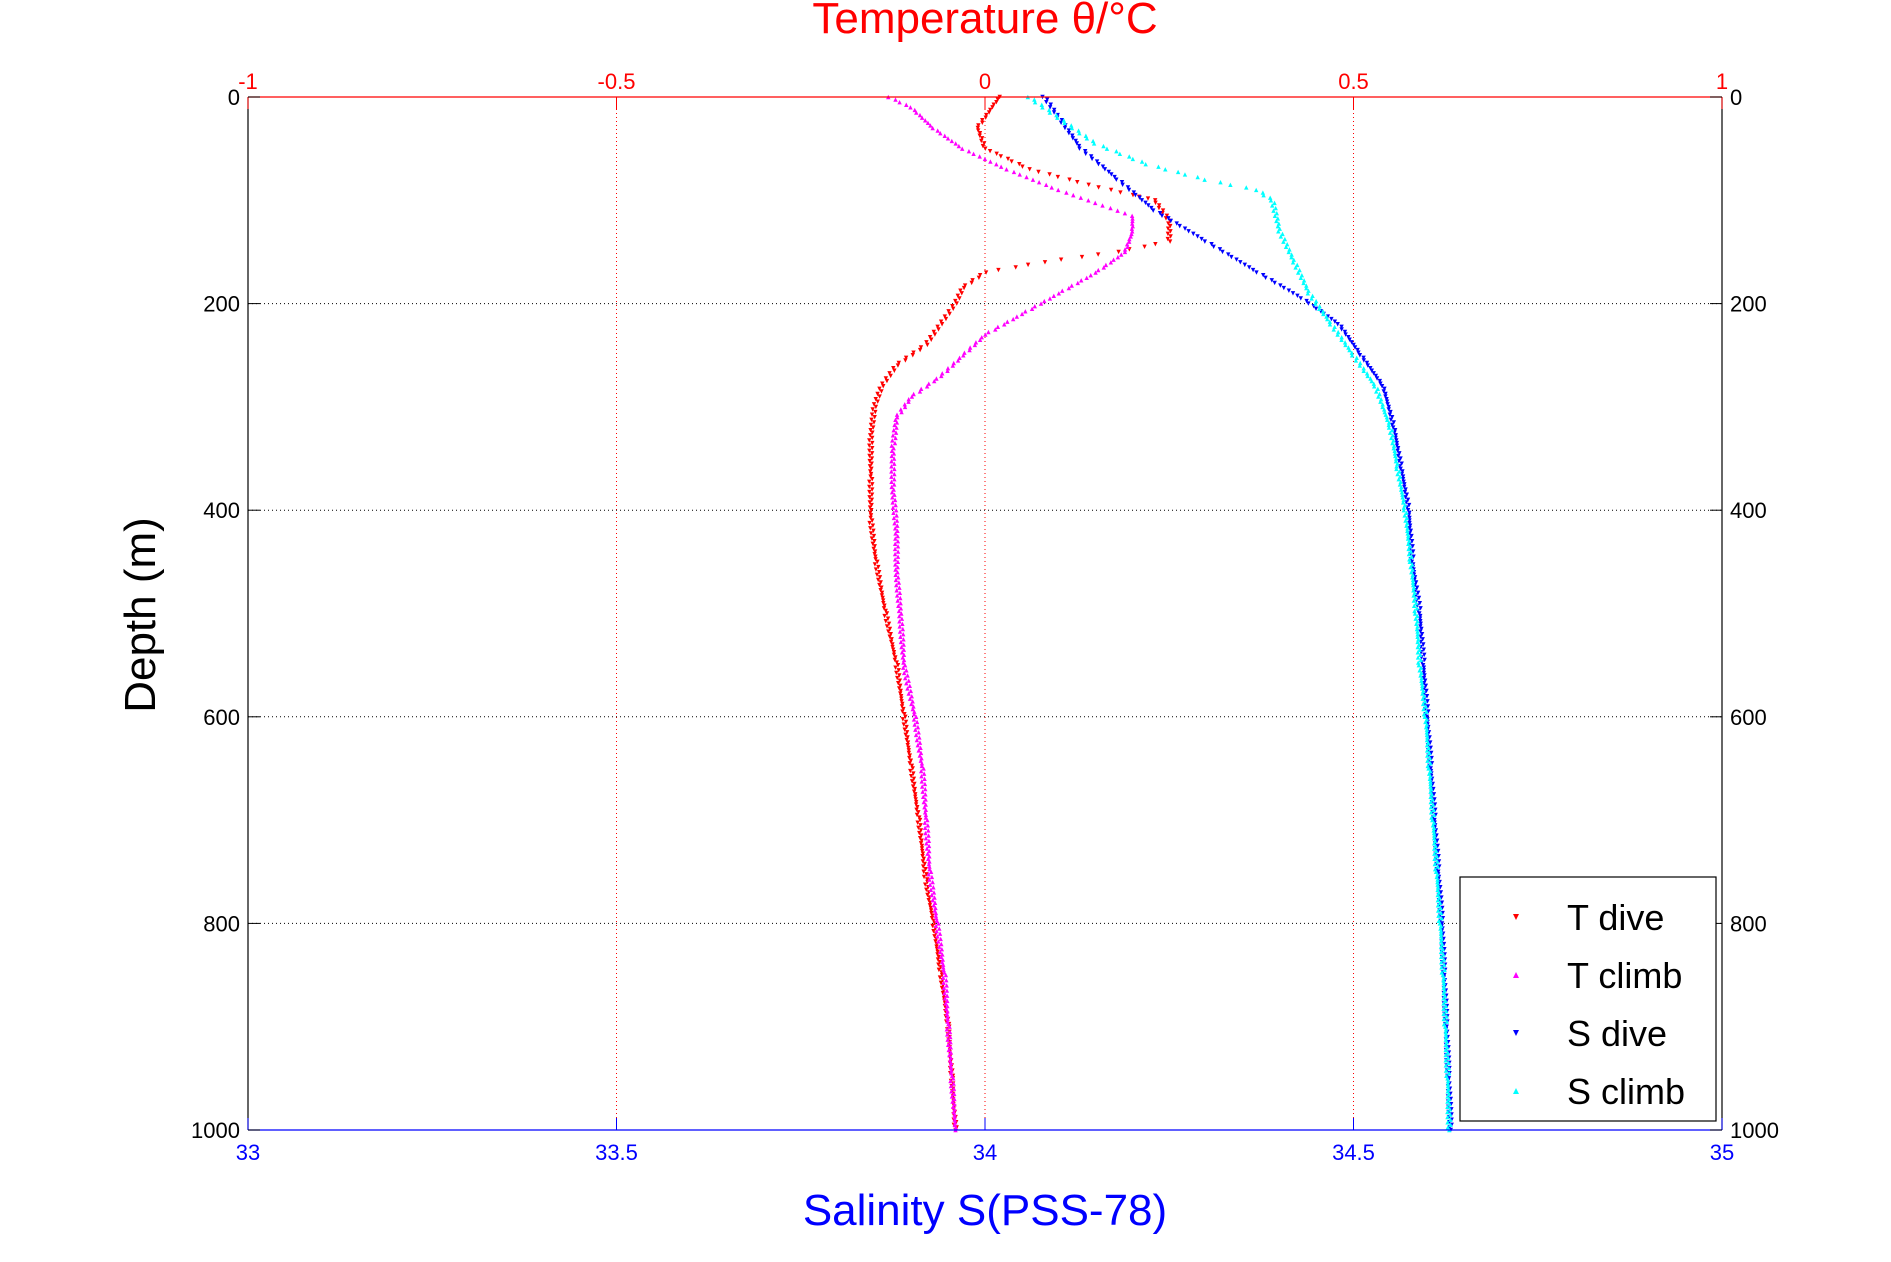 This screenshot has height=1262, width=1891. What do you see at coordinates (1010, 613) in the screenshot?
I see `series-t-climb` at bounding box center [1010, 613].